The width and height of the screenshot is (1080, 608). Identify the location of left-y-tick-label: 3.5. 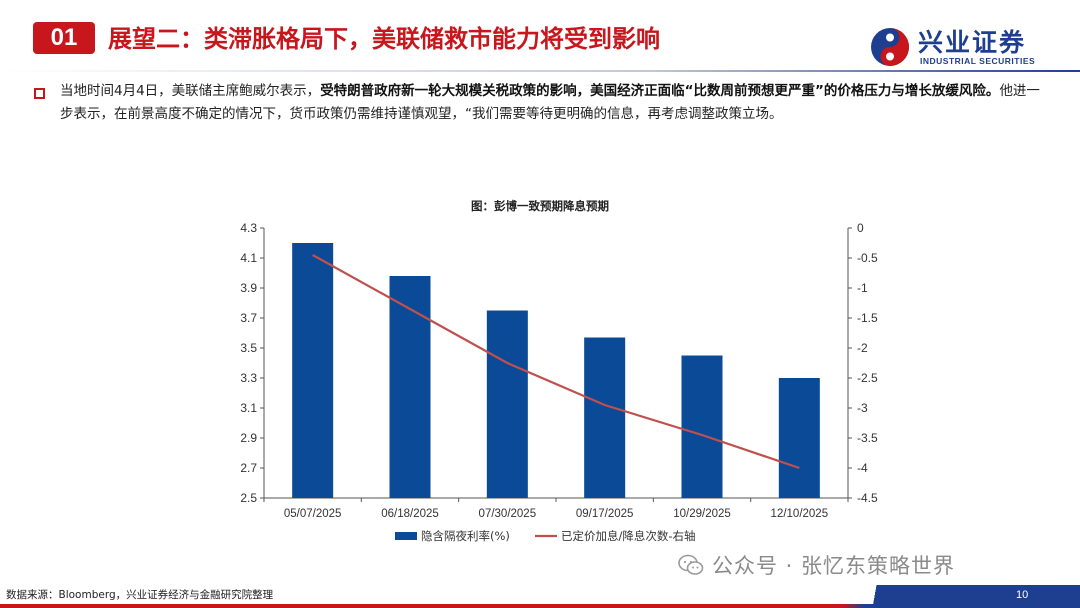
(248, 348).